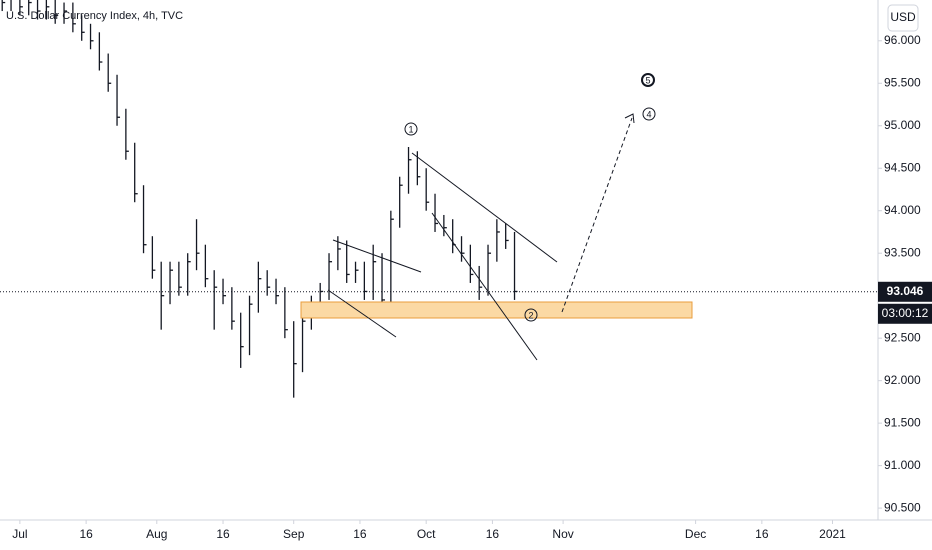 The width and height of the screenshot is (932, 550). What do you see at coordinates (597, 215) in the screenshot?
I see `projection-arrow` at bounding box center [597, 215].